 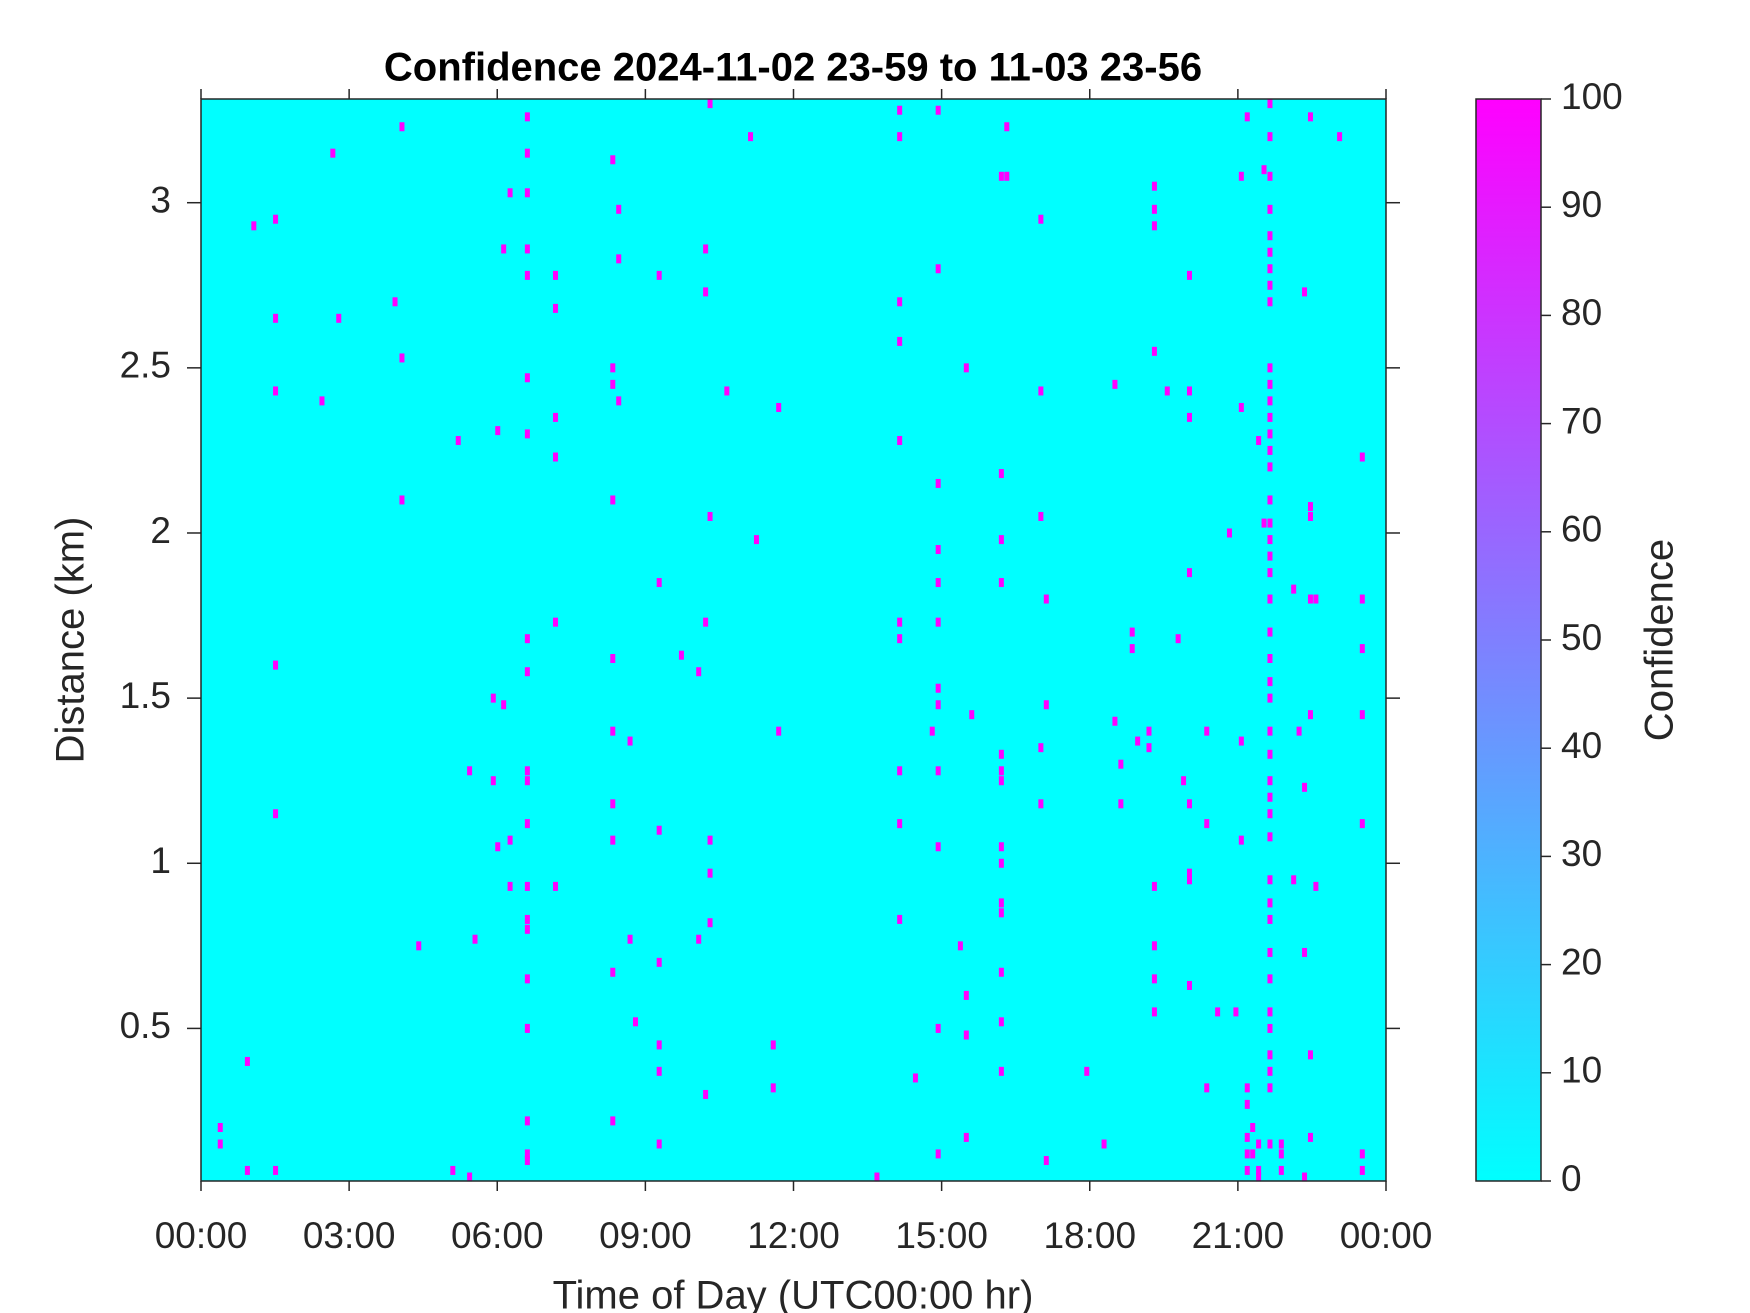 I want to click on colorbar-tick-label: 90, so click(x=1581, y=204).